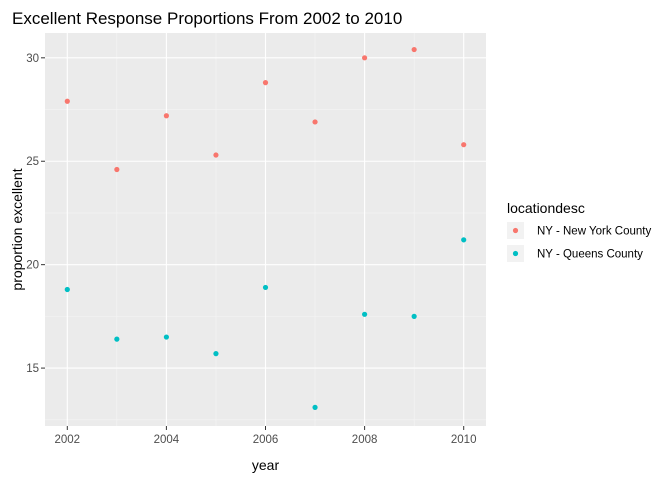 Image resolution: width=672 pixels, height=480 pixels. I want to click on x-tick-label: 2002, so click(68, 440).